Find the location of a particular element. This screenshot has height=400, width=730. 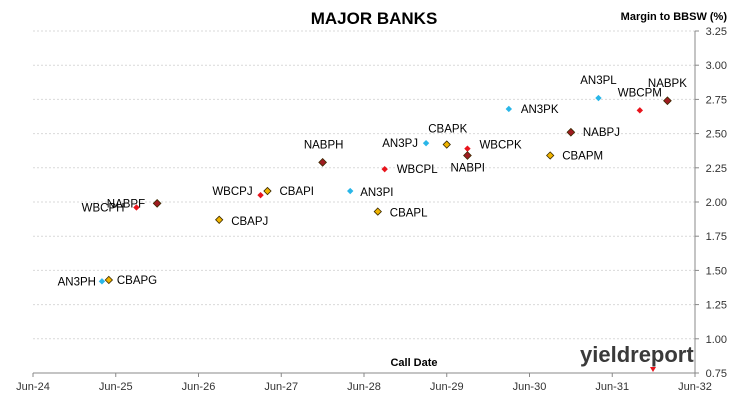

logo-arrow-icon is located at coordinates (653, 369).